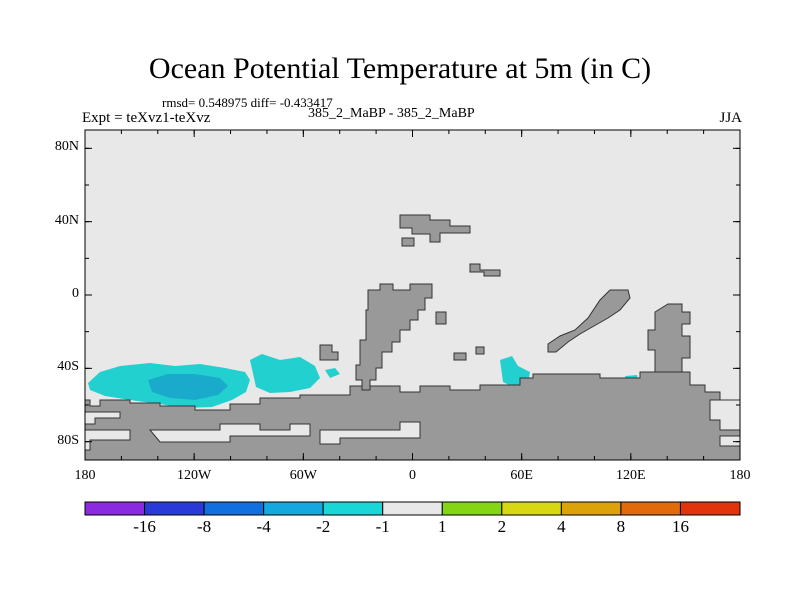 The height and width of the screenshot is (600, 800). What do you see at coordinates (66, 147) in the screenshot?
I see `y-tick-label: 80N` at bounding box center [66, 147].